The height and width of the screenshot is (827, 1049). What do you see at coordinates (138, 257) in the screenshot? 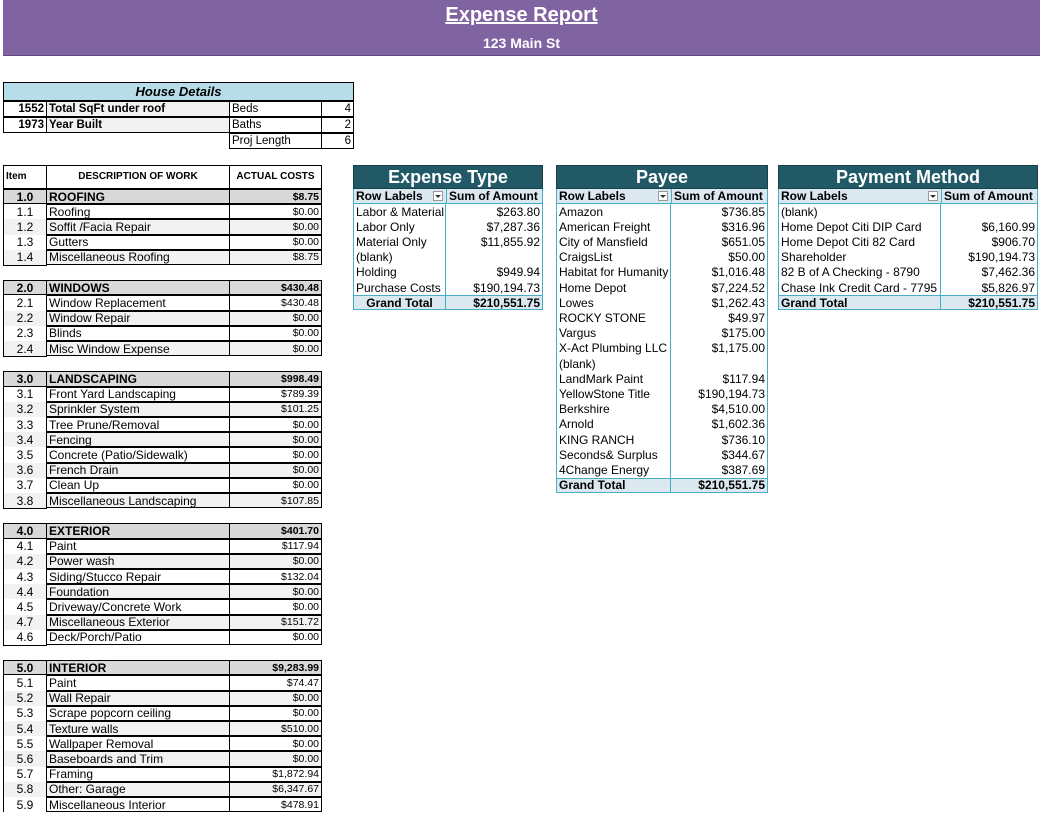
I see `work-description: Miscellaneous Roofing` at bounding box center [138, 257].